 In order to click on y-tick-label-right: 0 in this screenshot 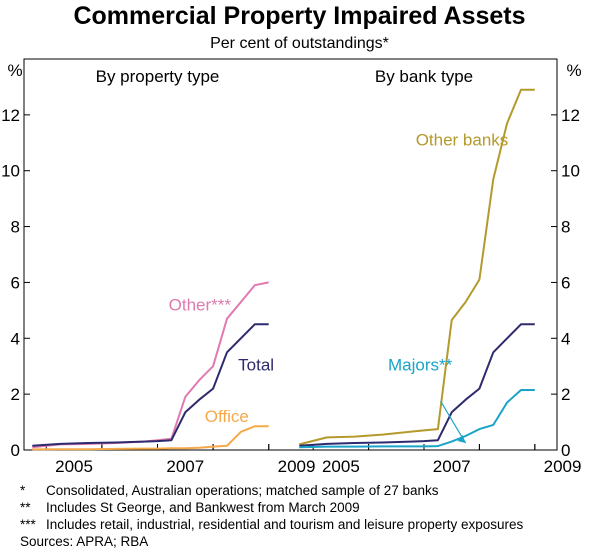, I will do `click(565, 450)`.